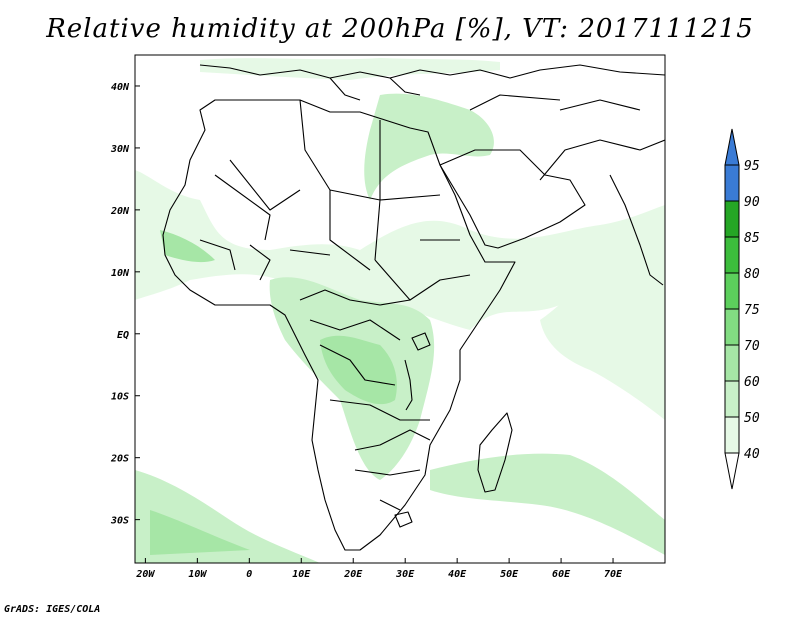 The height and width of the screenshot is (618, 800). Describe the element at coordinates (145, 574) in the screenshot. I see `lon-tick-label: 20W` at that location.